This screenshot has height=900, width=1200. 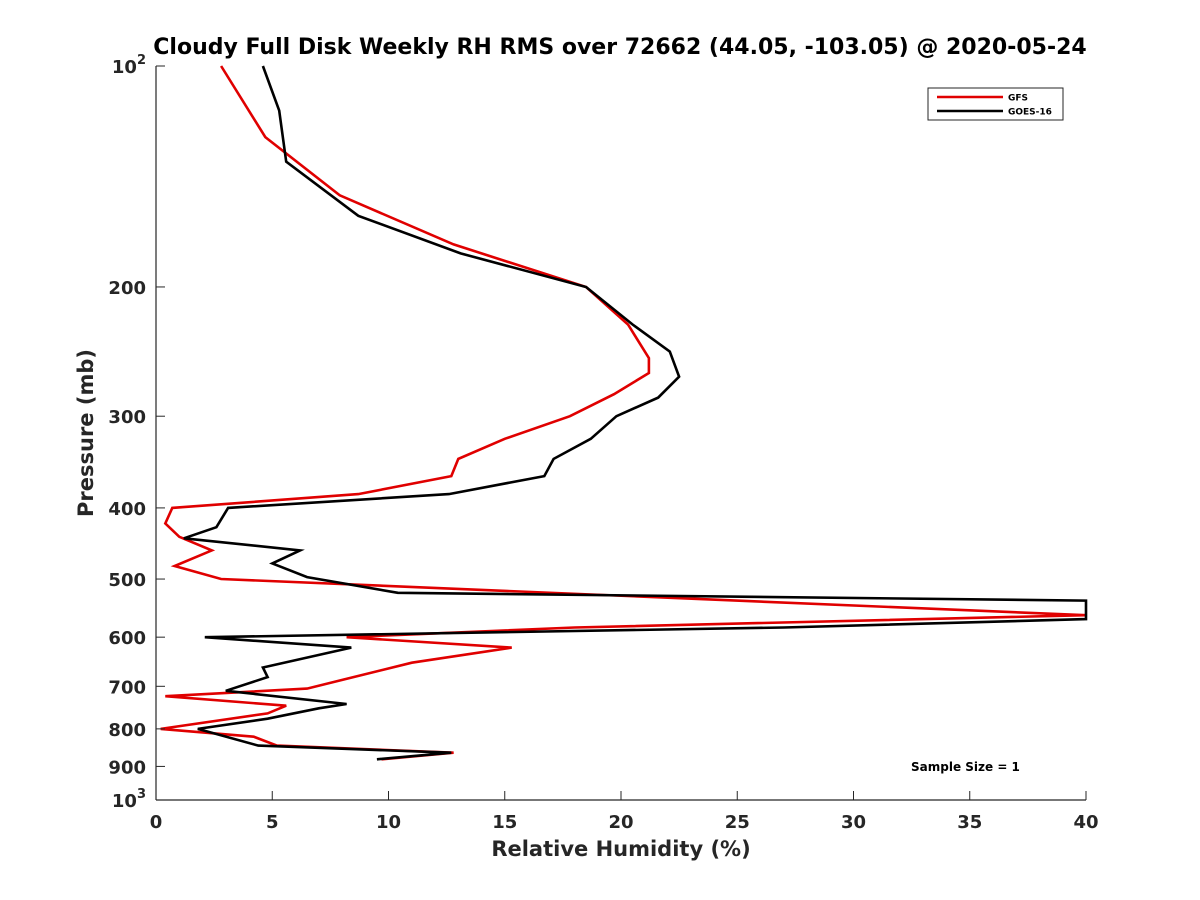 I want to click on legend-box, so click(x=995, y=104).